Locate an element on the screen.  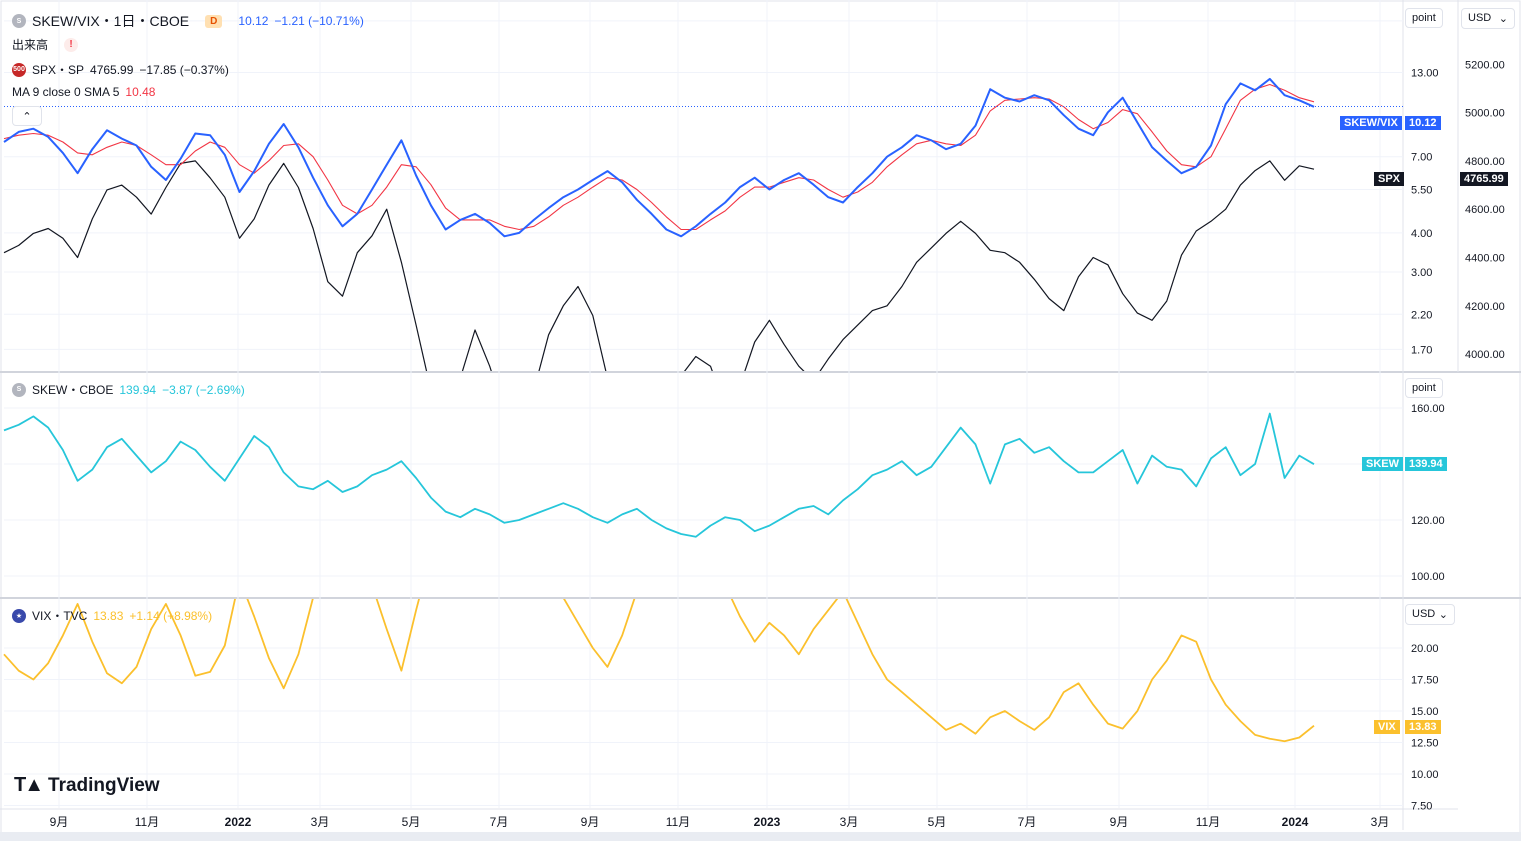
currency-label: USD is located at coordinates (1480, 18).